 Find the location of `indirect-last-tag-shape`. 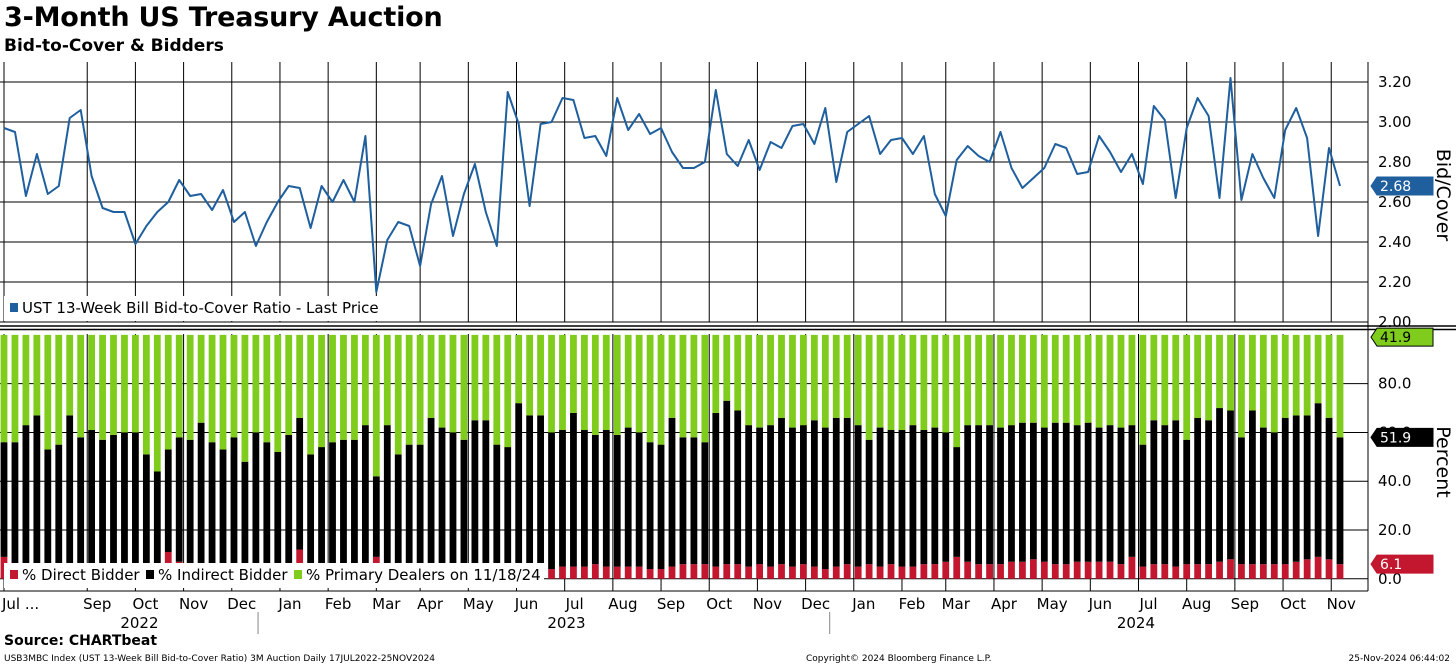

indirect-last-tag-shape is located at coordinates (1402, 437).